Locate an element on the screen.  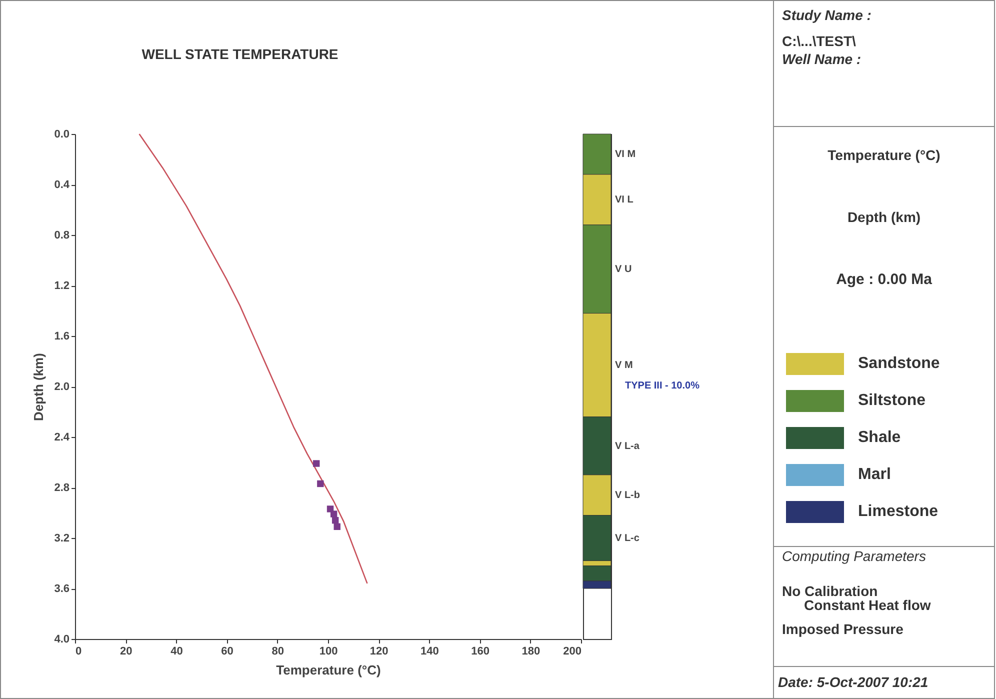
x-tick-label: 160 is located at coordinates (480, 652).